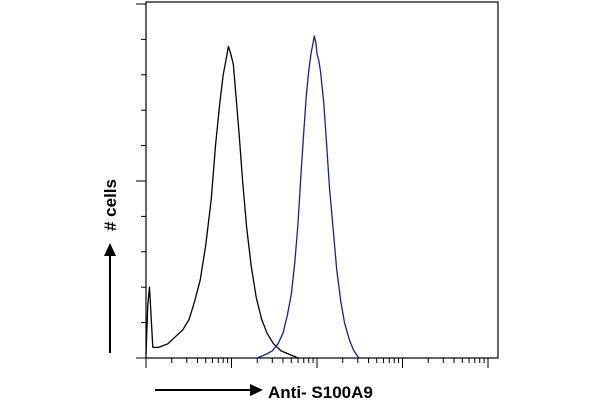 The height and width of the screenshot is (400, 600). I want to click on y-axis-arrowhead, so click(110, 249).